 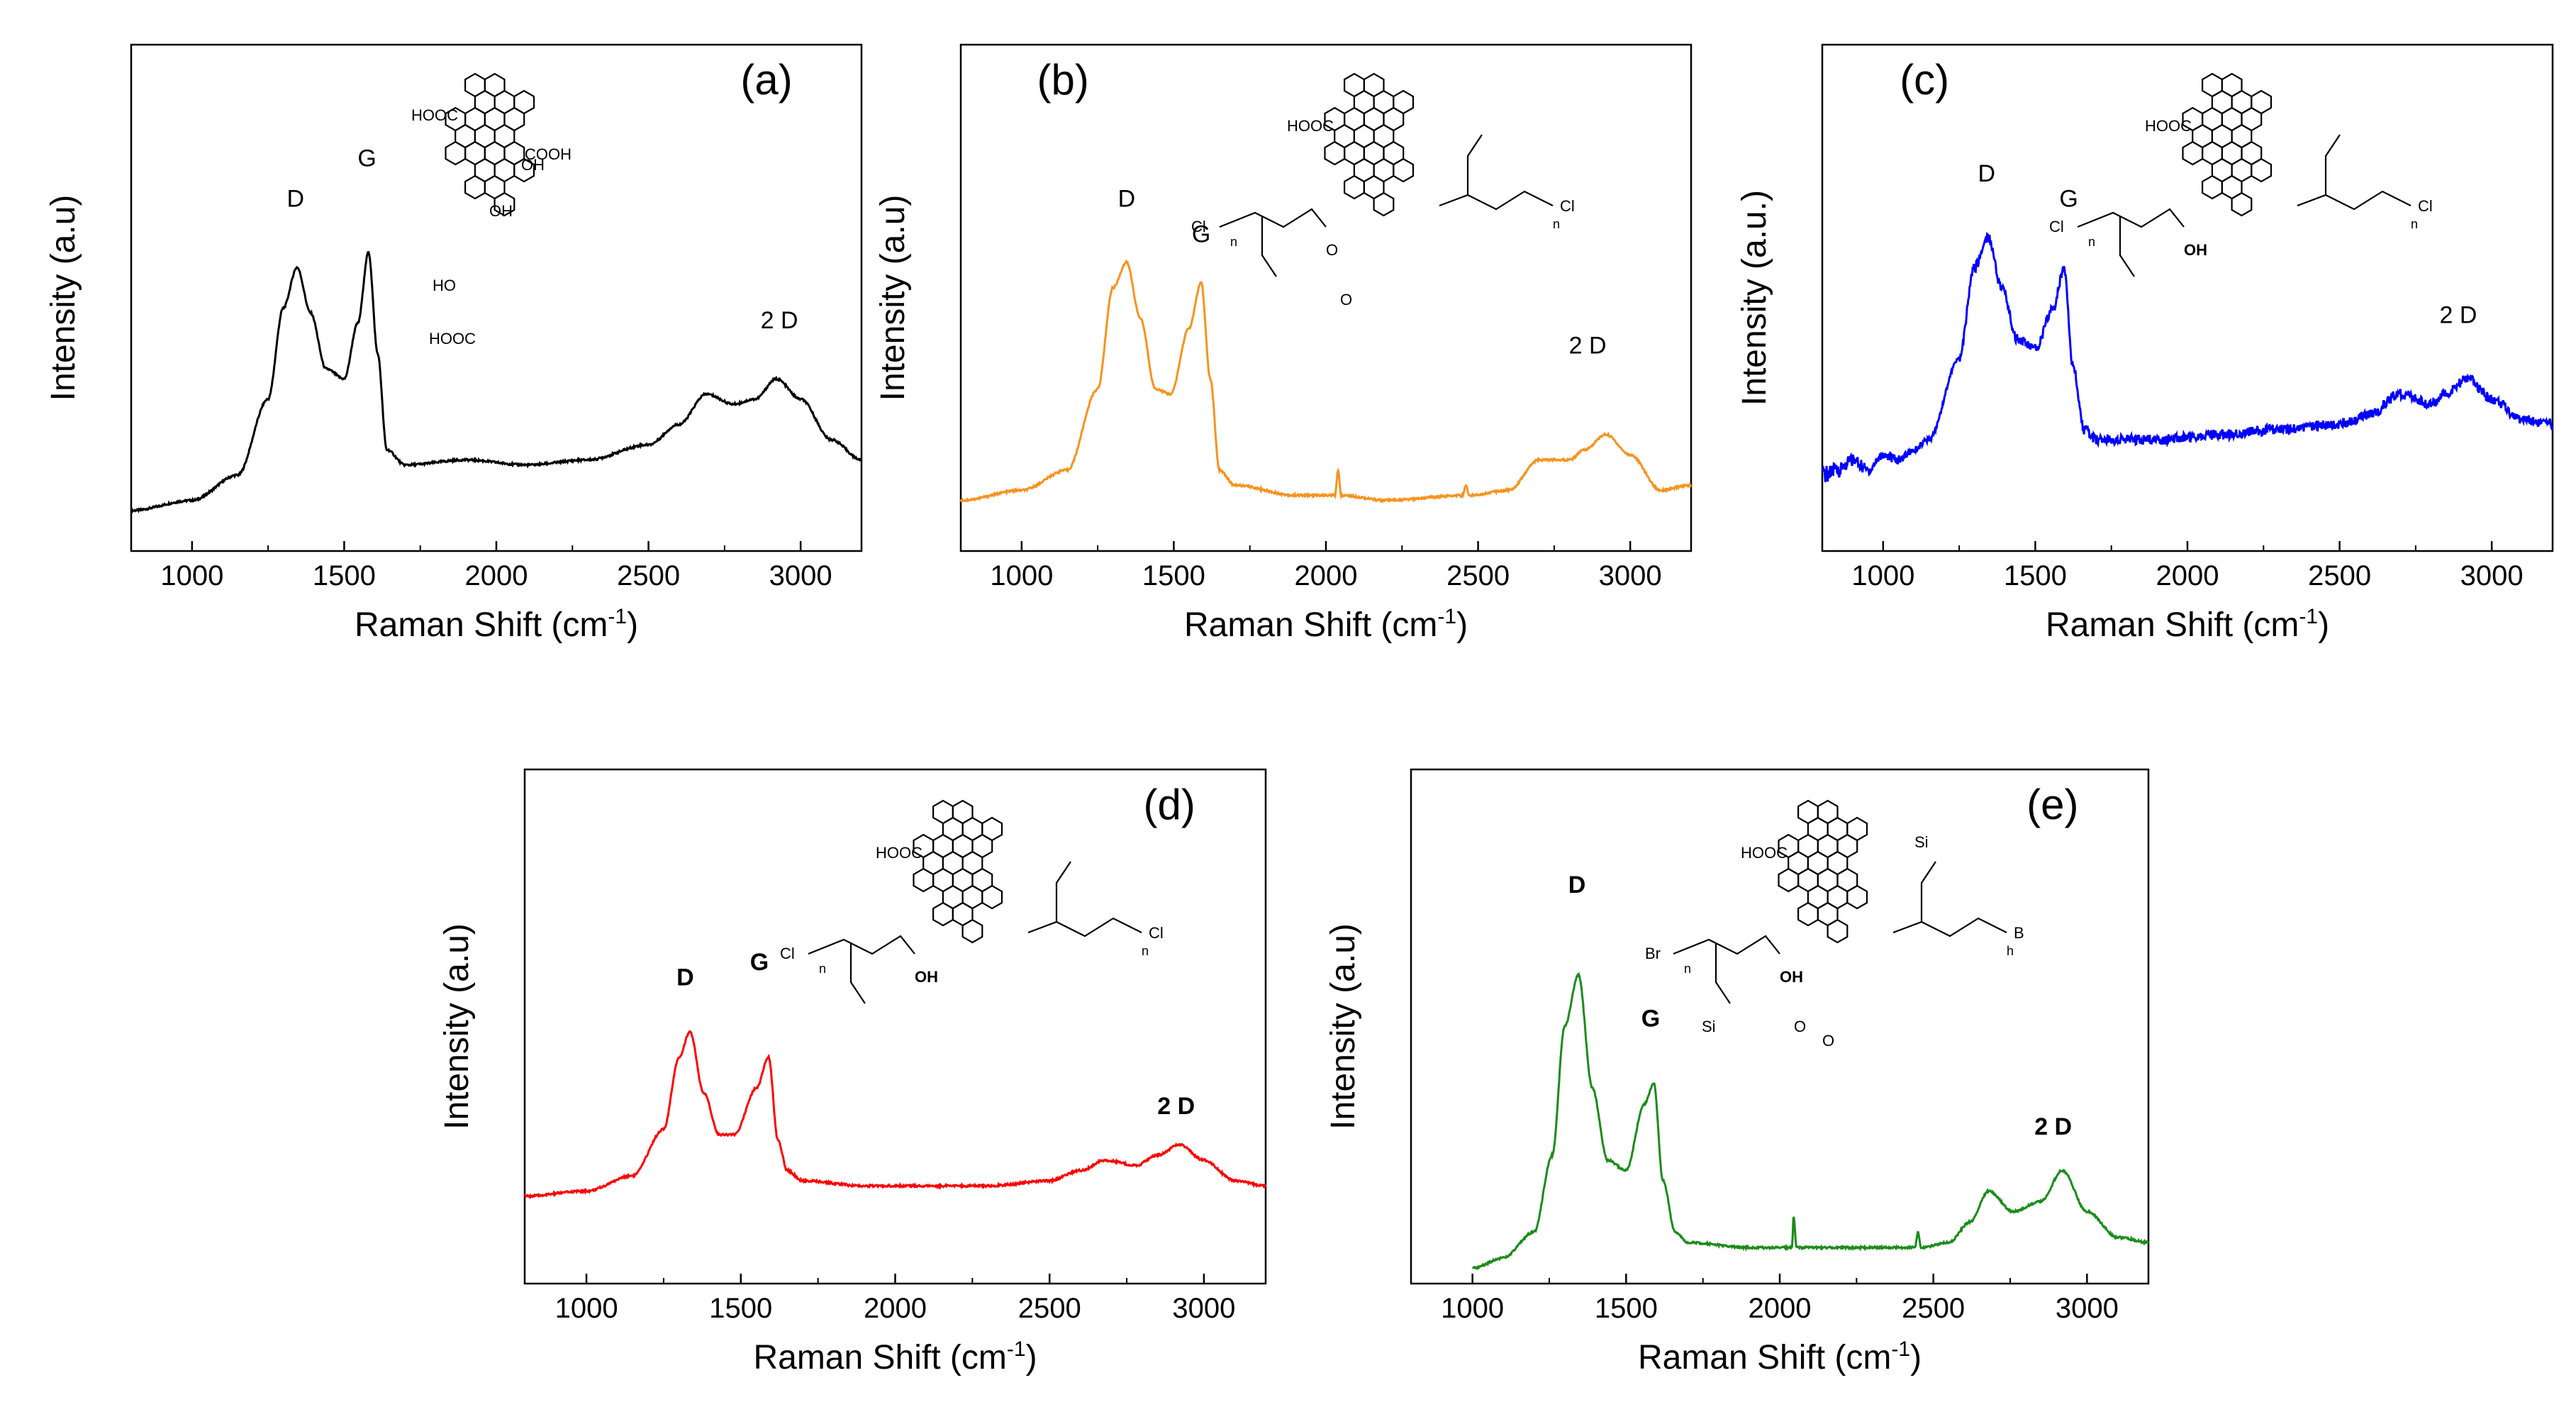 What do you see at coordinates (1754, 298) in the screenshot?
I see `y-axis-label: Intensity (a.u.)` at bounding box center [1754, 298].